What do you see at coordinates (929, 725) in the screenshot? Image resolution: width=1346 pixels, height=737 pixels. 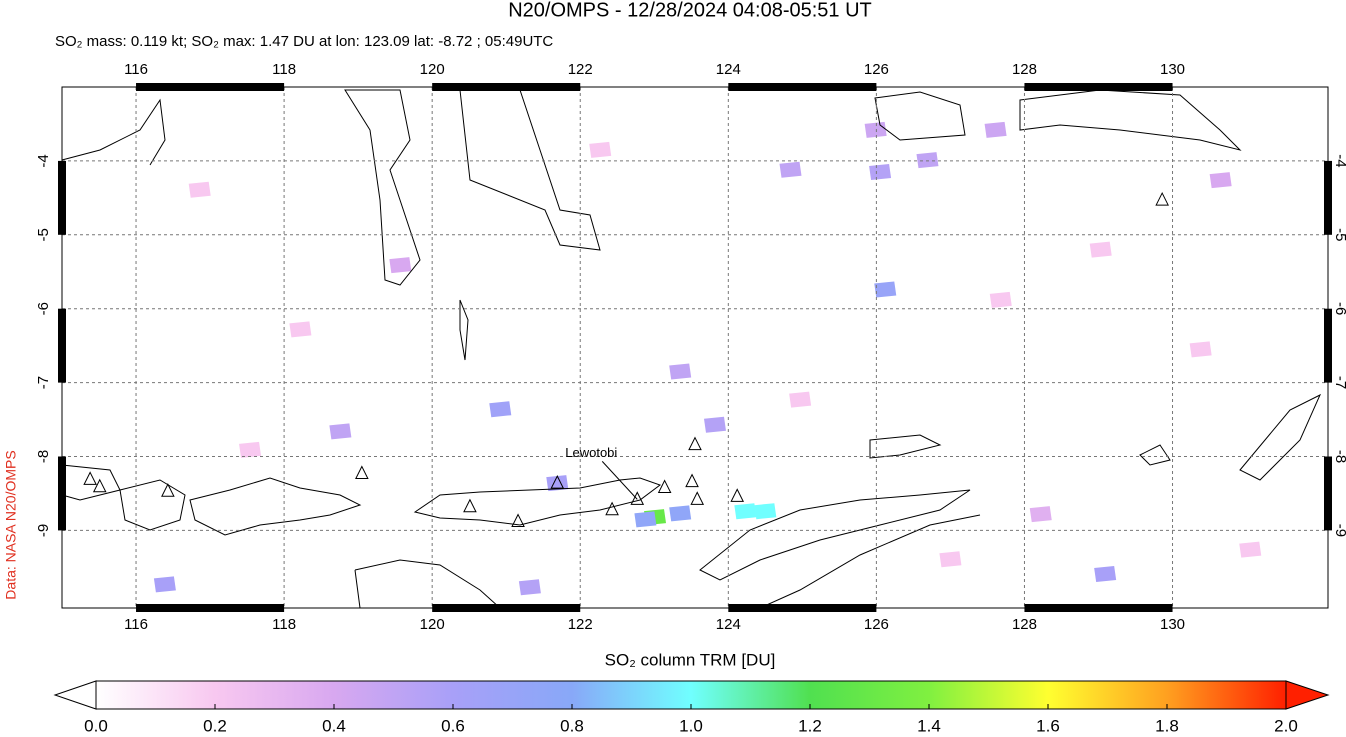 I see `colorbar-tick-label: 1.4` at bounding box center [929, 725].